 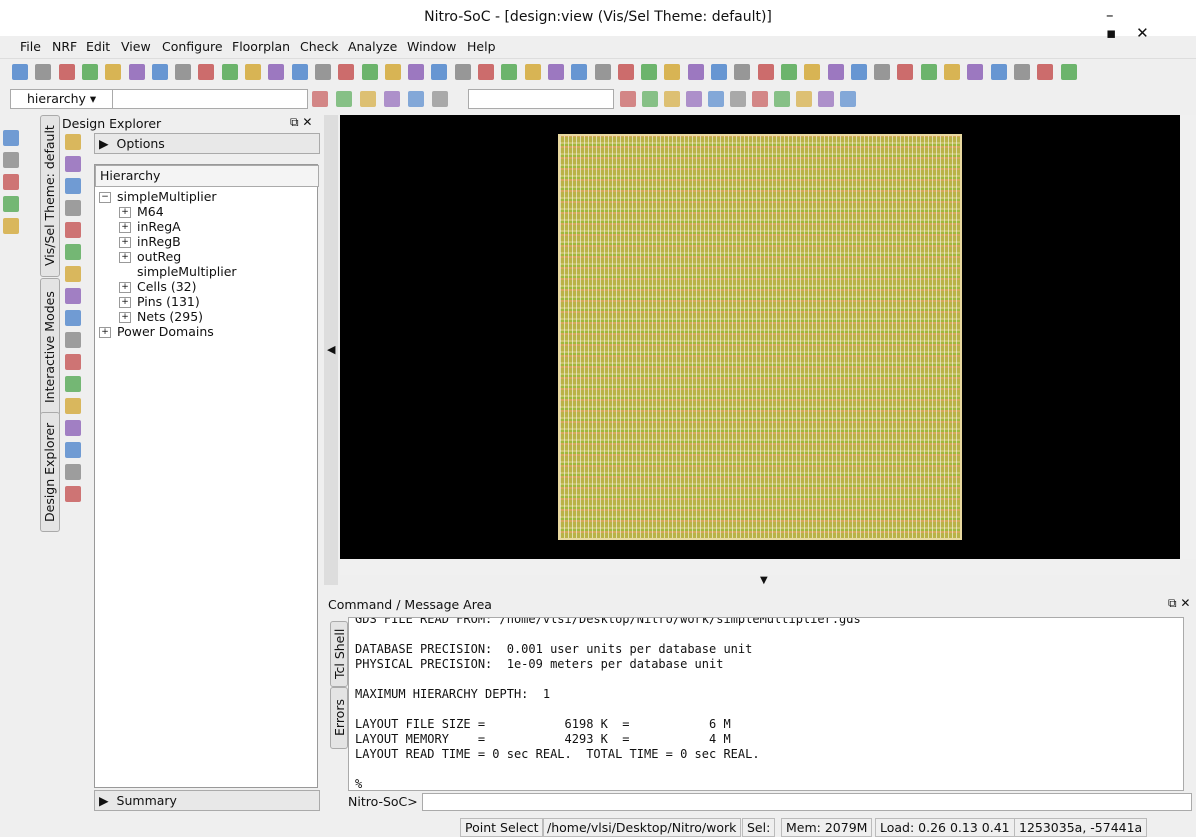 What do you see at coordinates (136, 46) in the screenshot?
I see `menu-item: View` at bounding box center [136, 46].